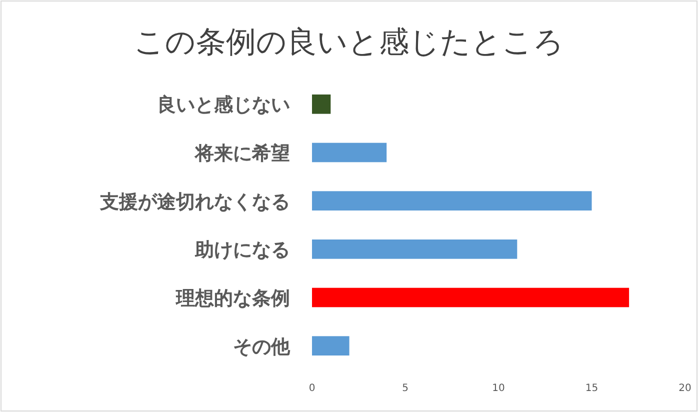  What do you see at coordinates (312, 388) in the screenshot?
I see `x-tick-label: 0` at bounding box center [312, 388].